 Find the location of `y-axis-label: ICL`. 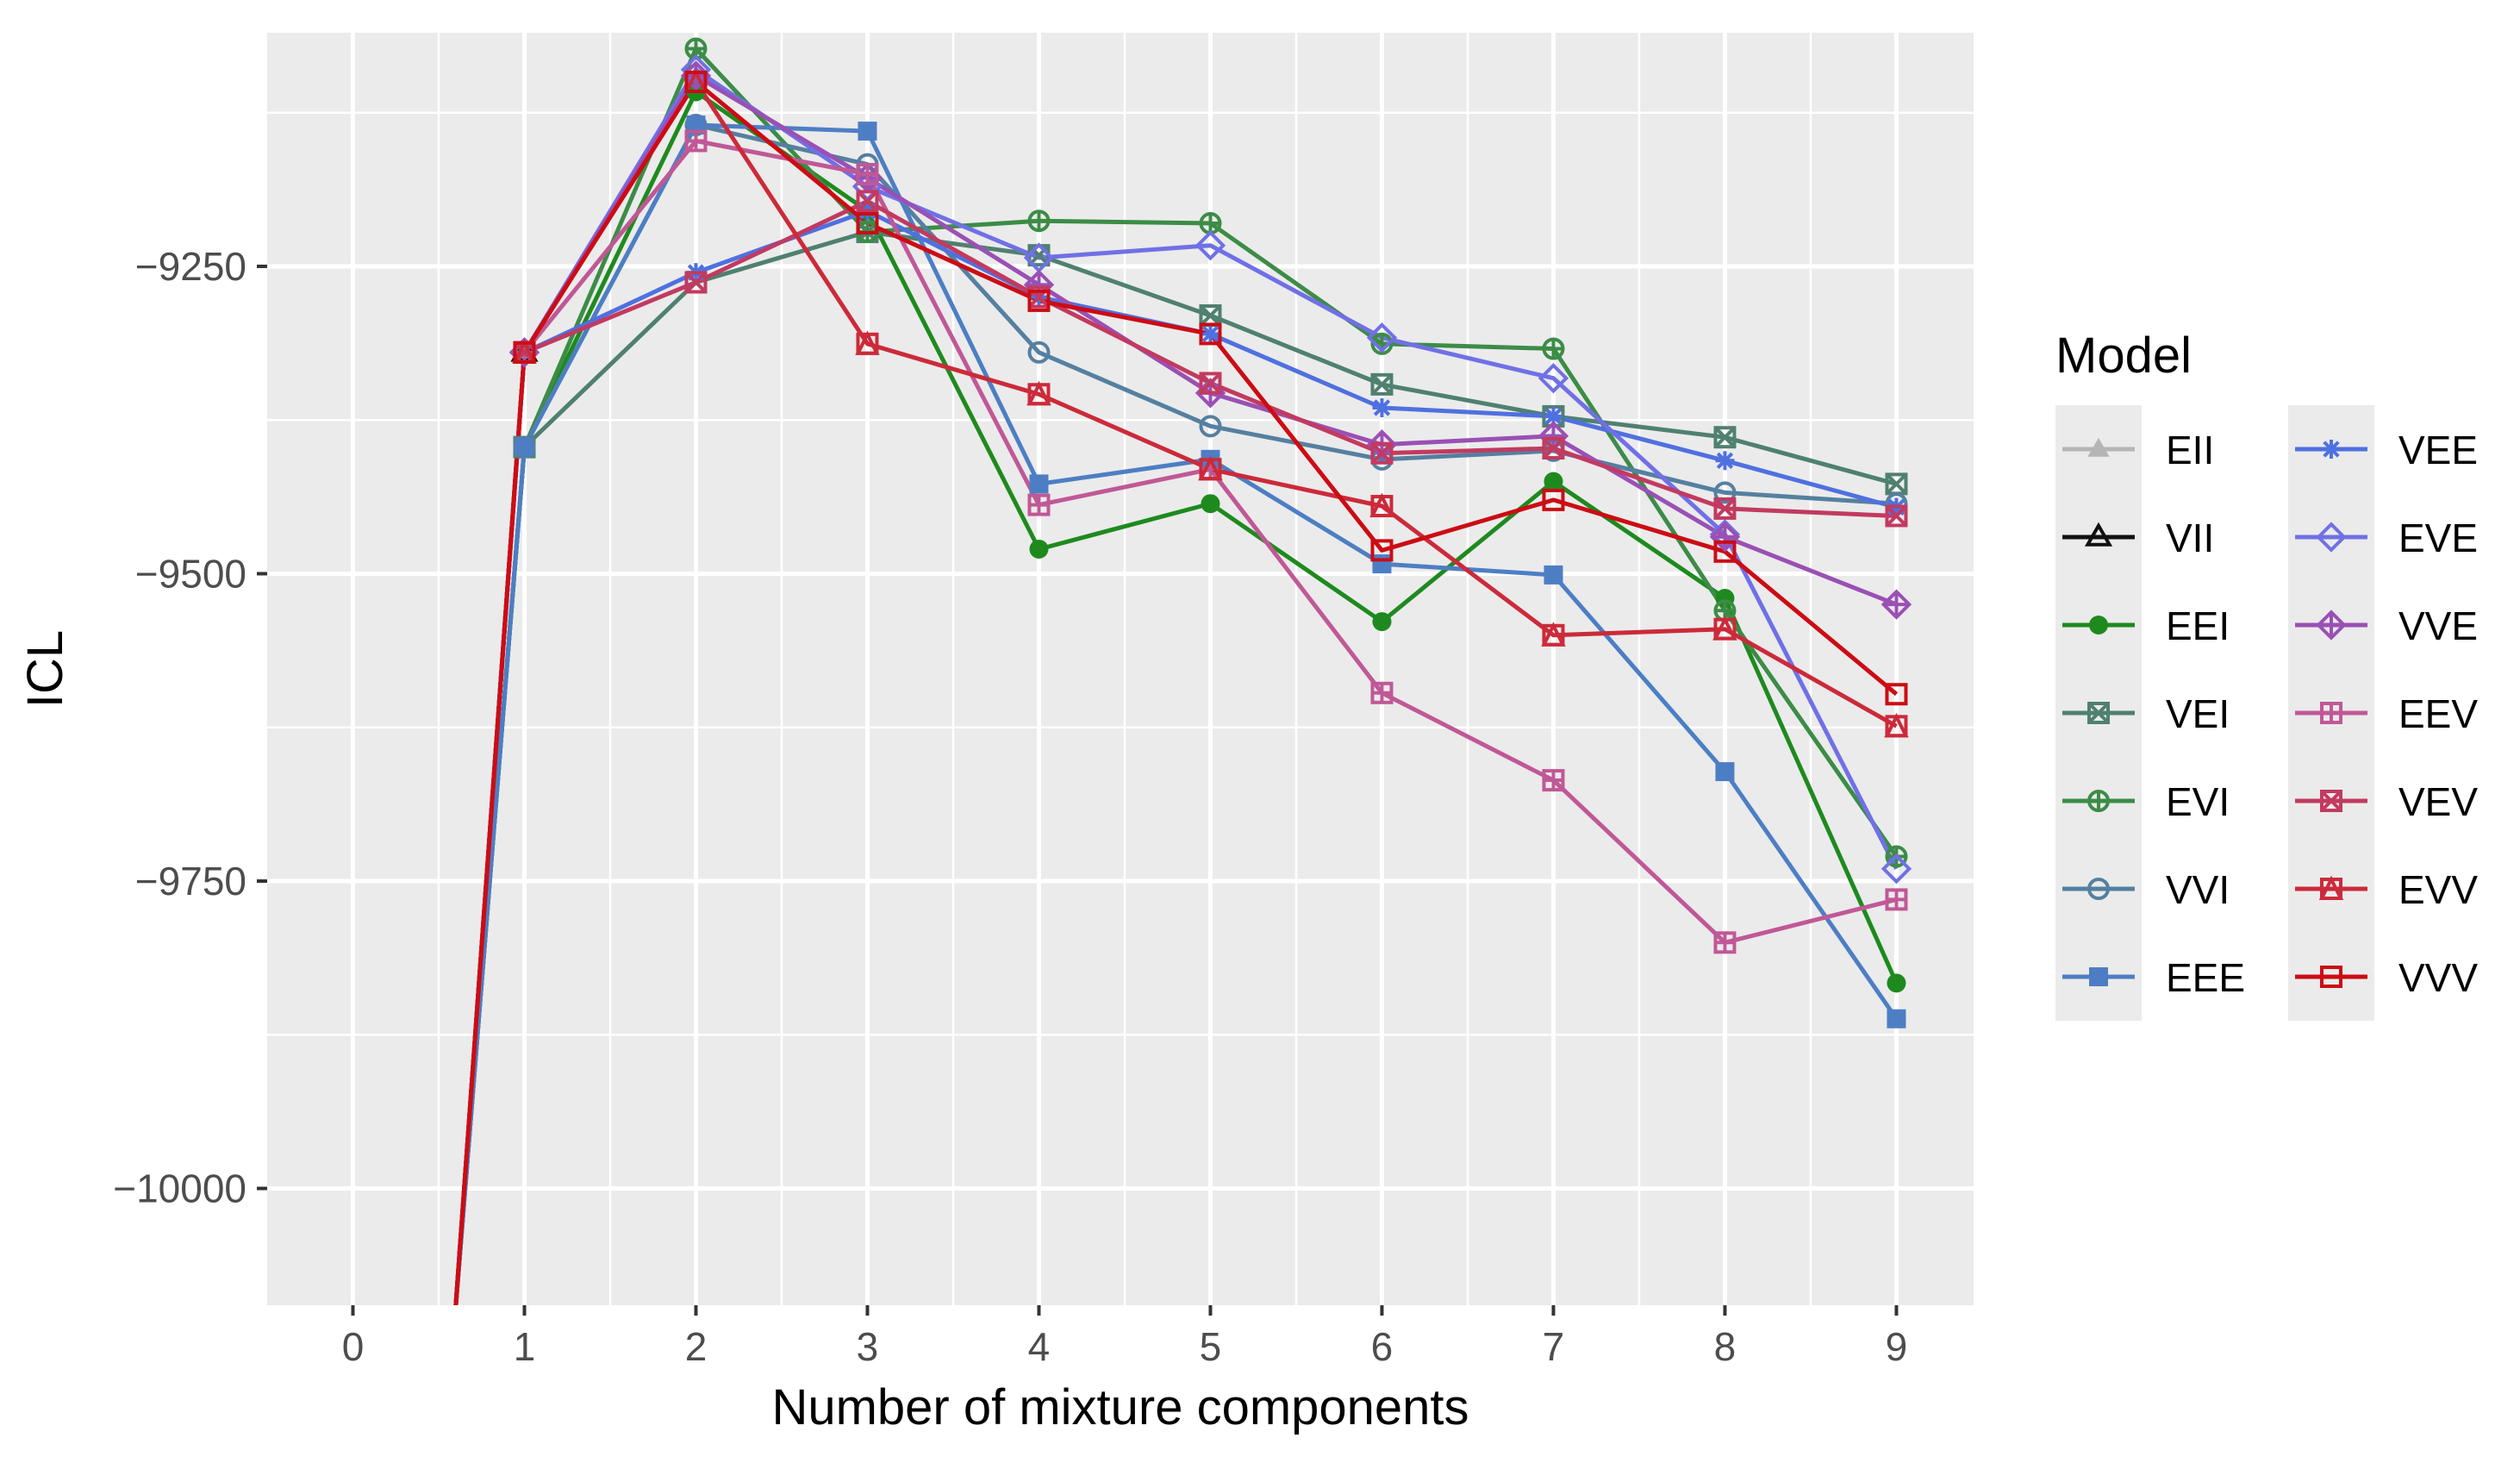

y-axis-label: ICL is located at coordinates (45, 669).